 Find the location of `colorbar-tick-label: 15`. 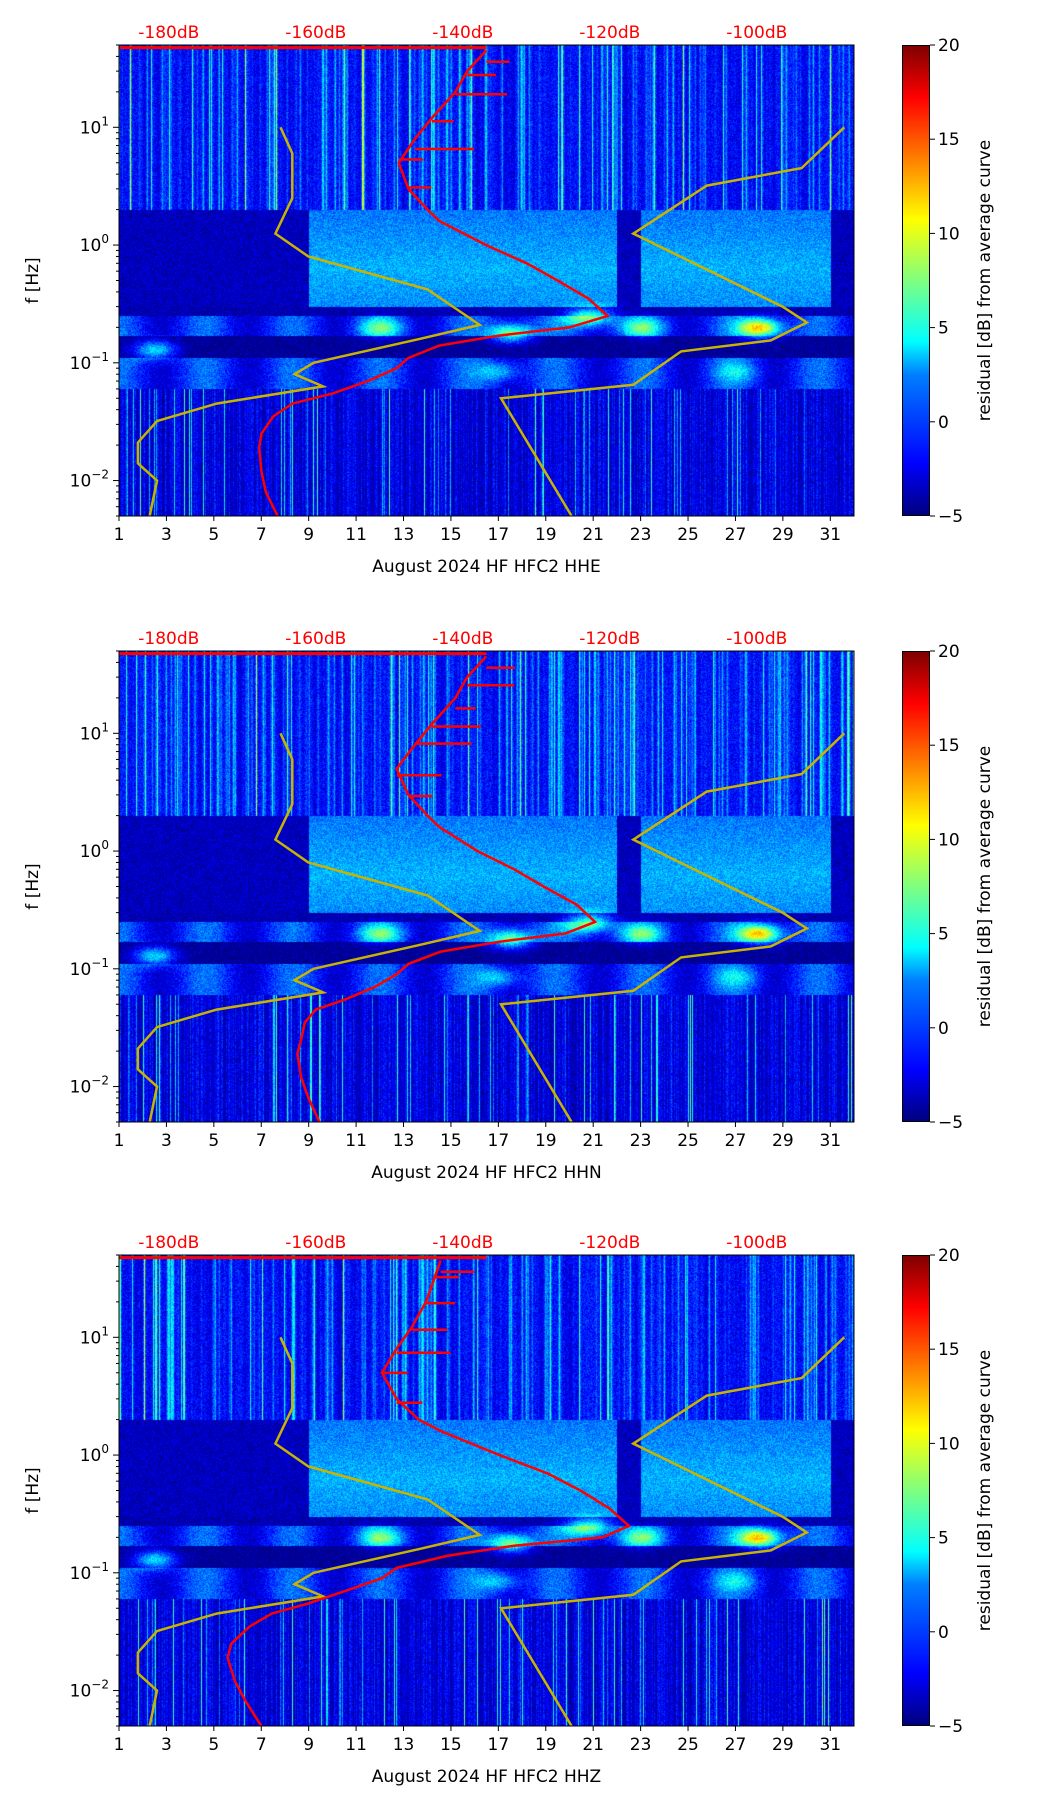

colorbar-tick-label: 15 is located at coordinates (949, 1350).